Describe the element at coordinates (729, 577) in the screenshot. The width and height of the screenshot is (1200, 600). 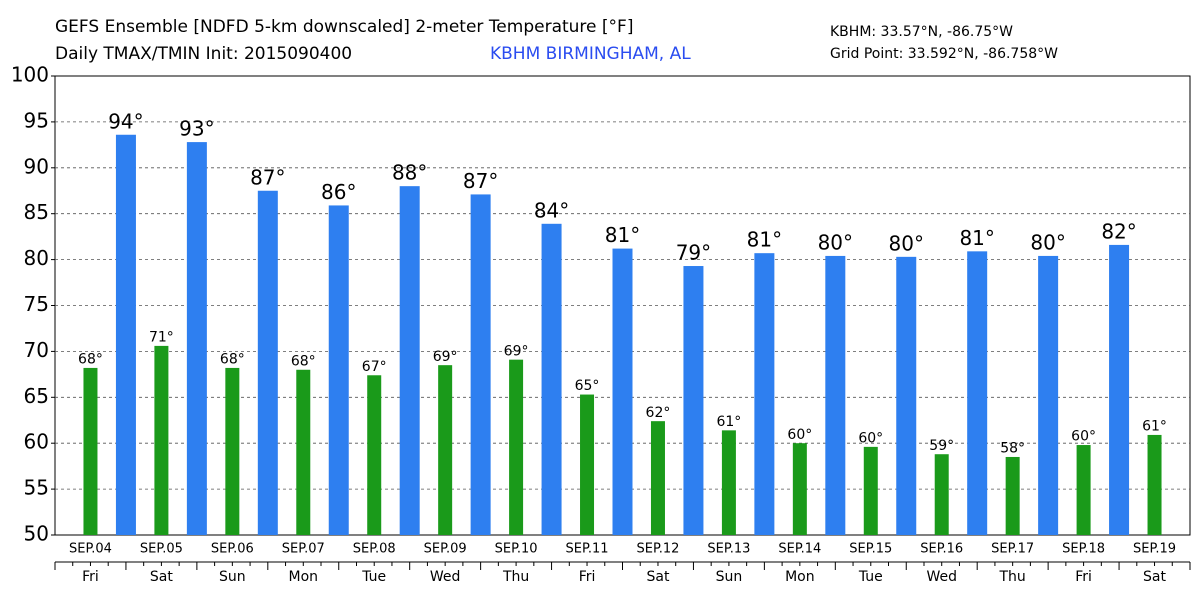
I see `weekday-label: Sun` at that location.